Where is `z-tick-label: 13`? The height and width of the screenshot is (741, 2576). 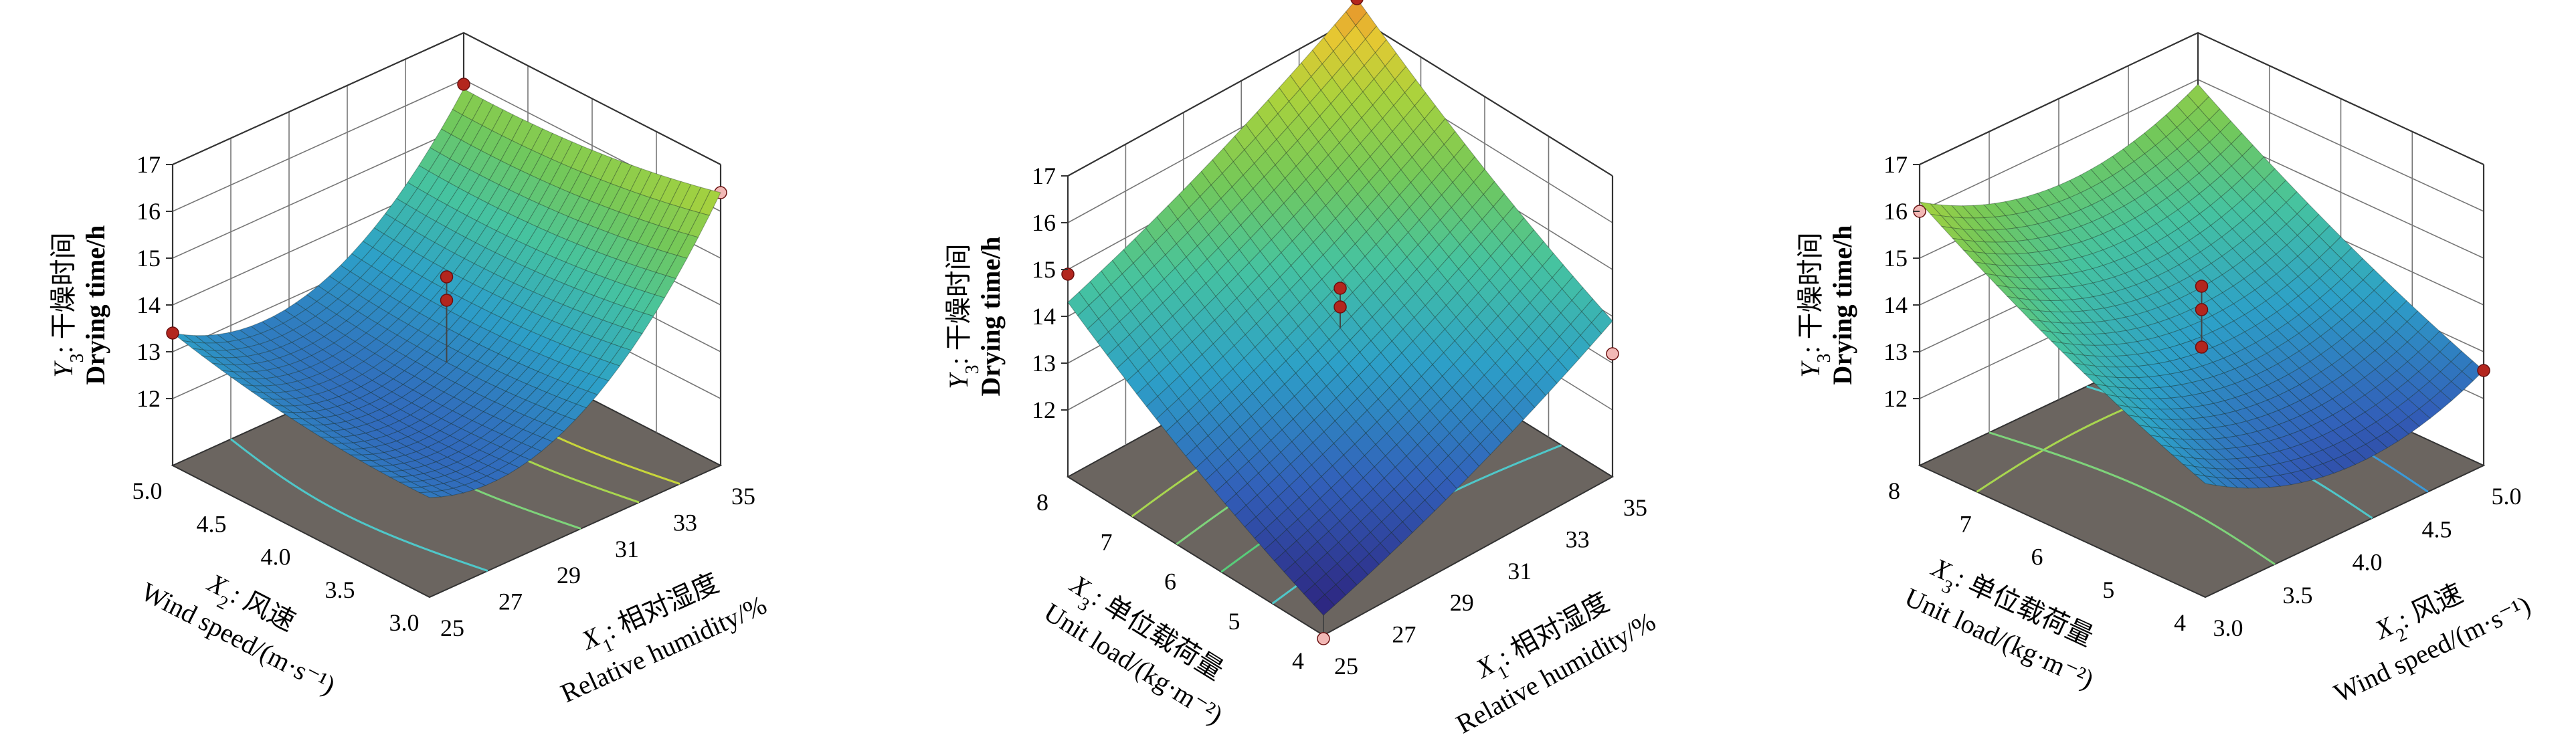 z-tick-label: 13 is located at coordinates (1044, 363).